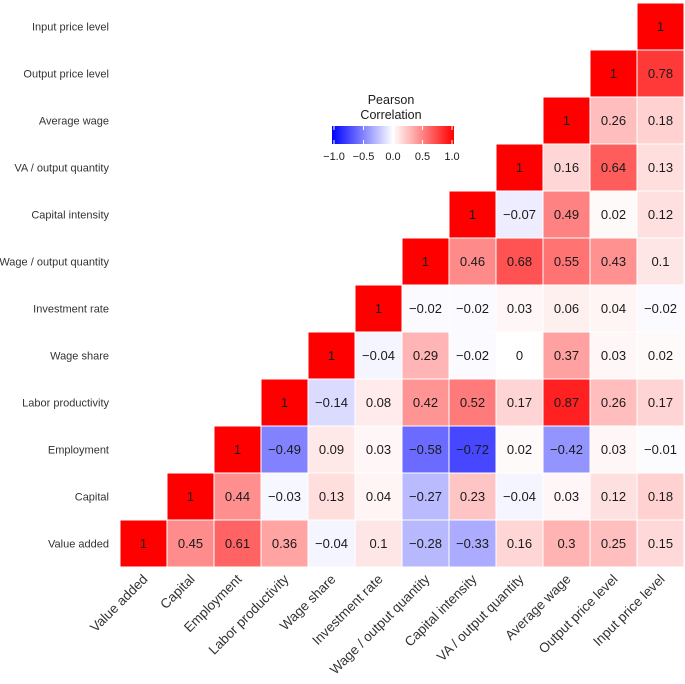 The height and width of the screenshot is (684, 685). What do you see at coordinates (61, 169) in the screenshot?
I see `row-label-va-output-quantity: VA / output quantity` at bounding box center [61, 169].